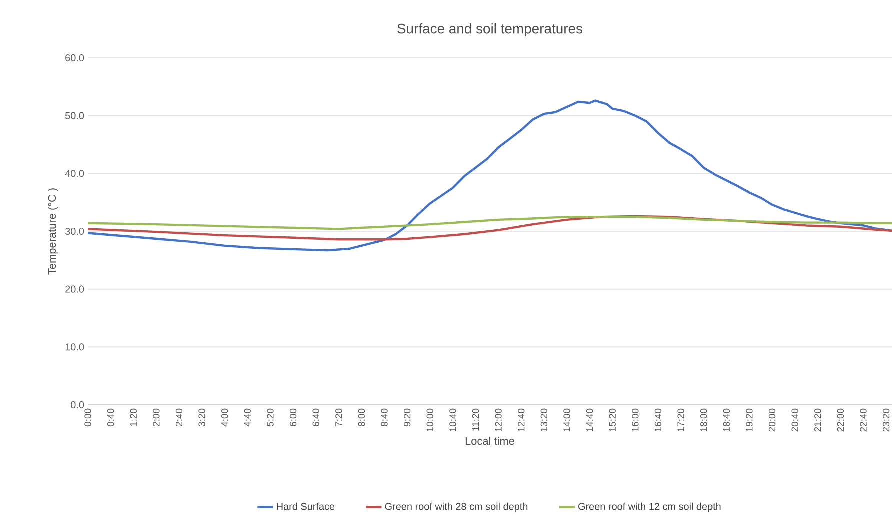 The width and height of the screenshot is (892, 518). Describe the element at coordinates (795, 420) in the screenshot. I see `x-tick-label: 20:40` at that location.